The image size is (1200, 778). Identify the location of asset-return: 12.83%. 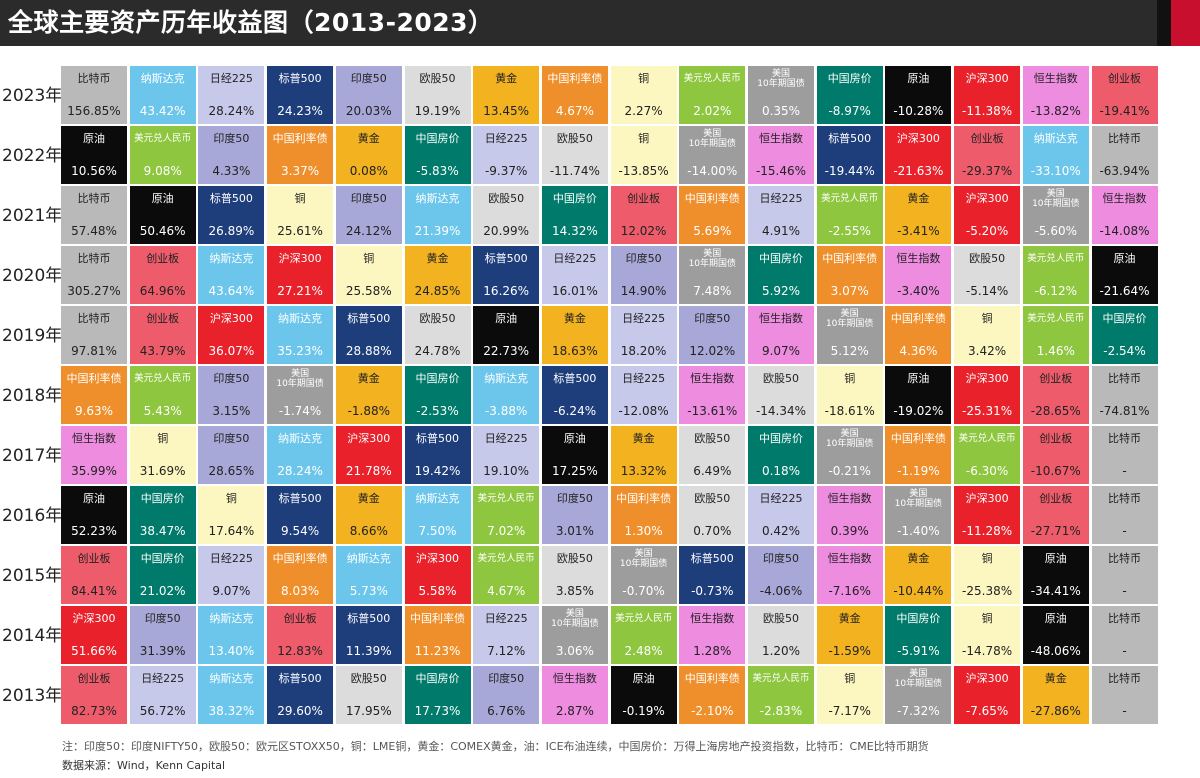
(300, 651).